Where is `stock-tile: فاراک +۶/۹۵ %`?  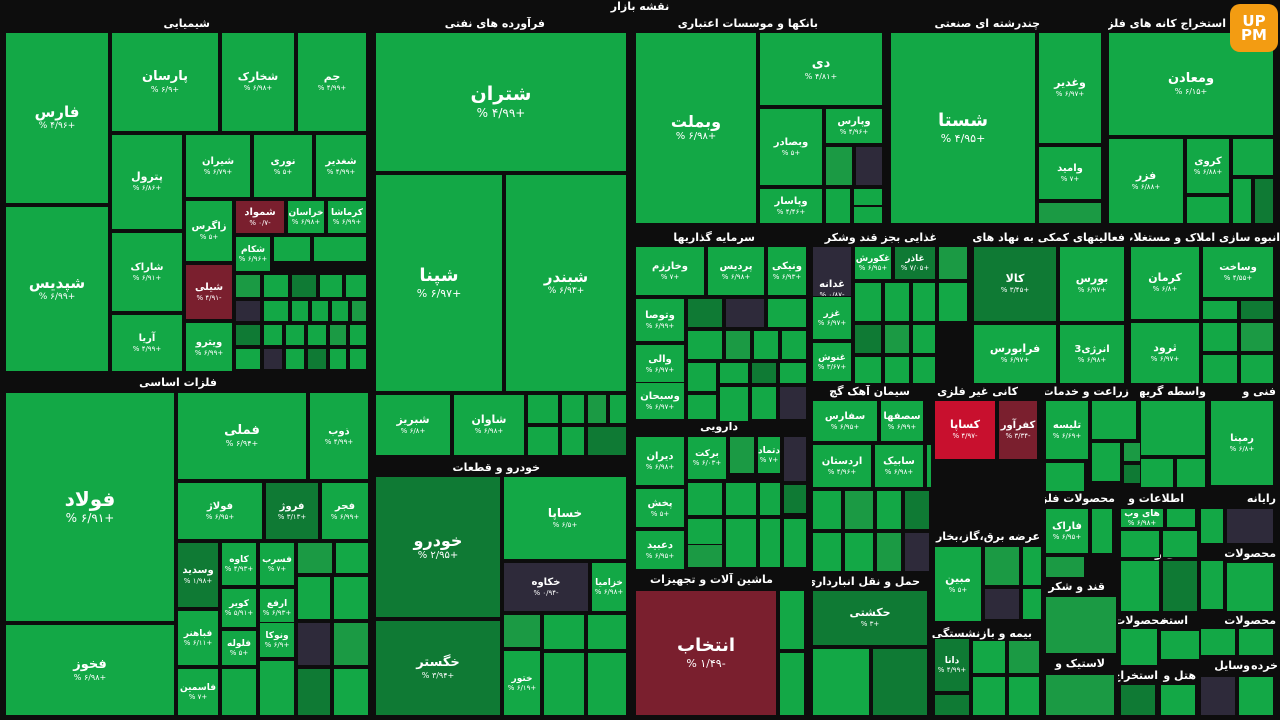
stock-tile: فاراک +۶/۹۵ % is located at coordinates (1067, 531).